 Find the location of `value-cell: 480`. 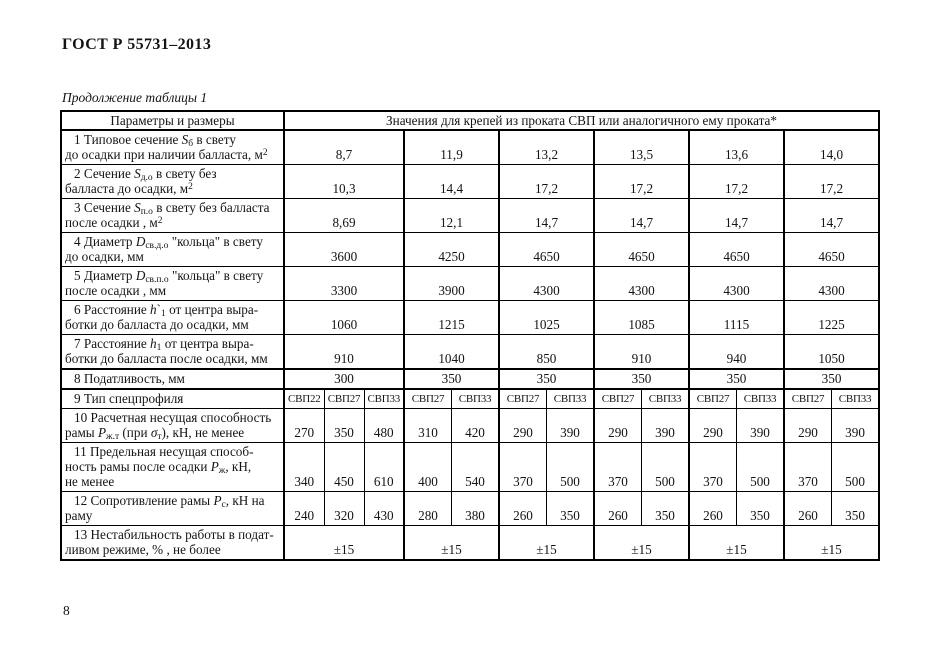

value-cell: 480 is located at coordinates (384, 425).